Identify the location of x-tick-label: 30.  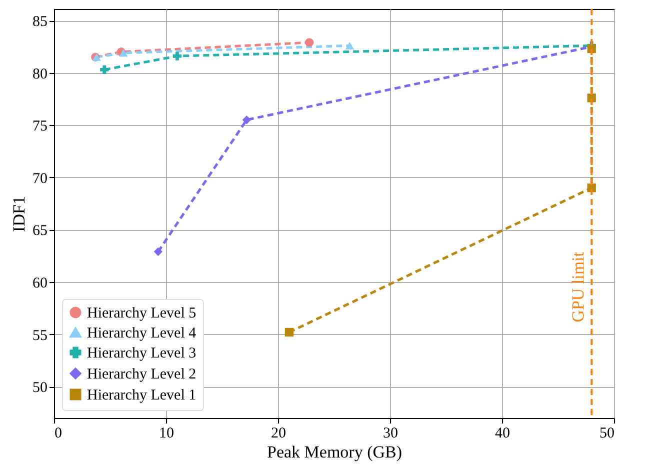
(390, 434).